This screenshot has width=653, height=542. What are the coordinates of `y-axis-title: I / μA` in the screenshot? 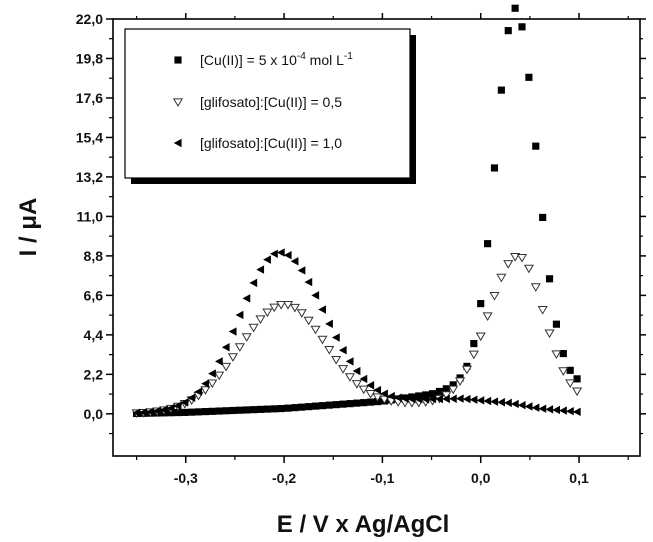 It's located at (28, 227).